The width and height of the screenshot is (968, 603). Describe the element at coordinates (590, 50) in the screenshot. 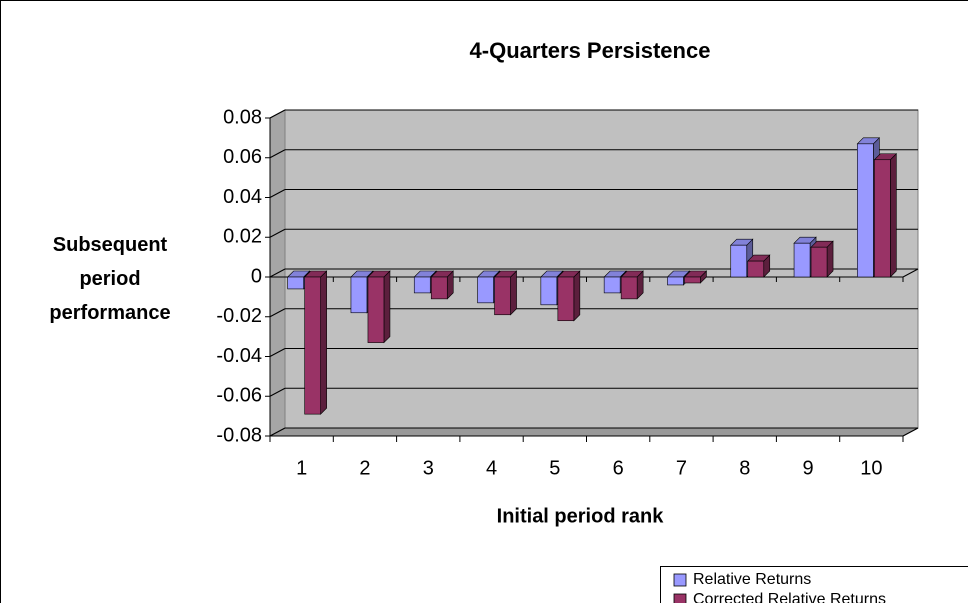

I see `chart-title: 4-Quarters Persistence` at that location.